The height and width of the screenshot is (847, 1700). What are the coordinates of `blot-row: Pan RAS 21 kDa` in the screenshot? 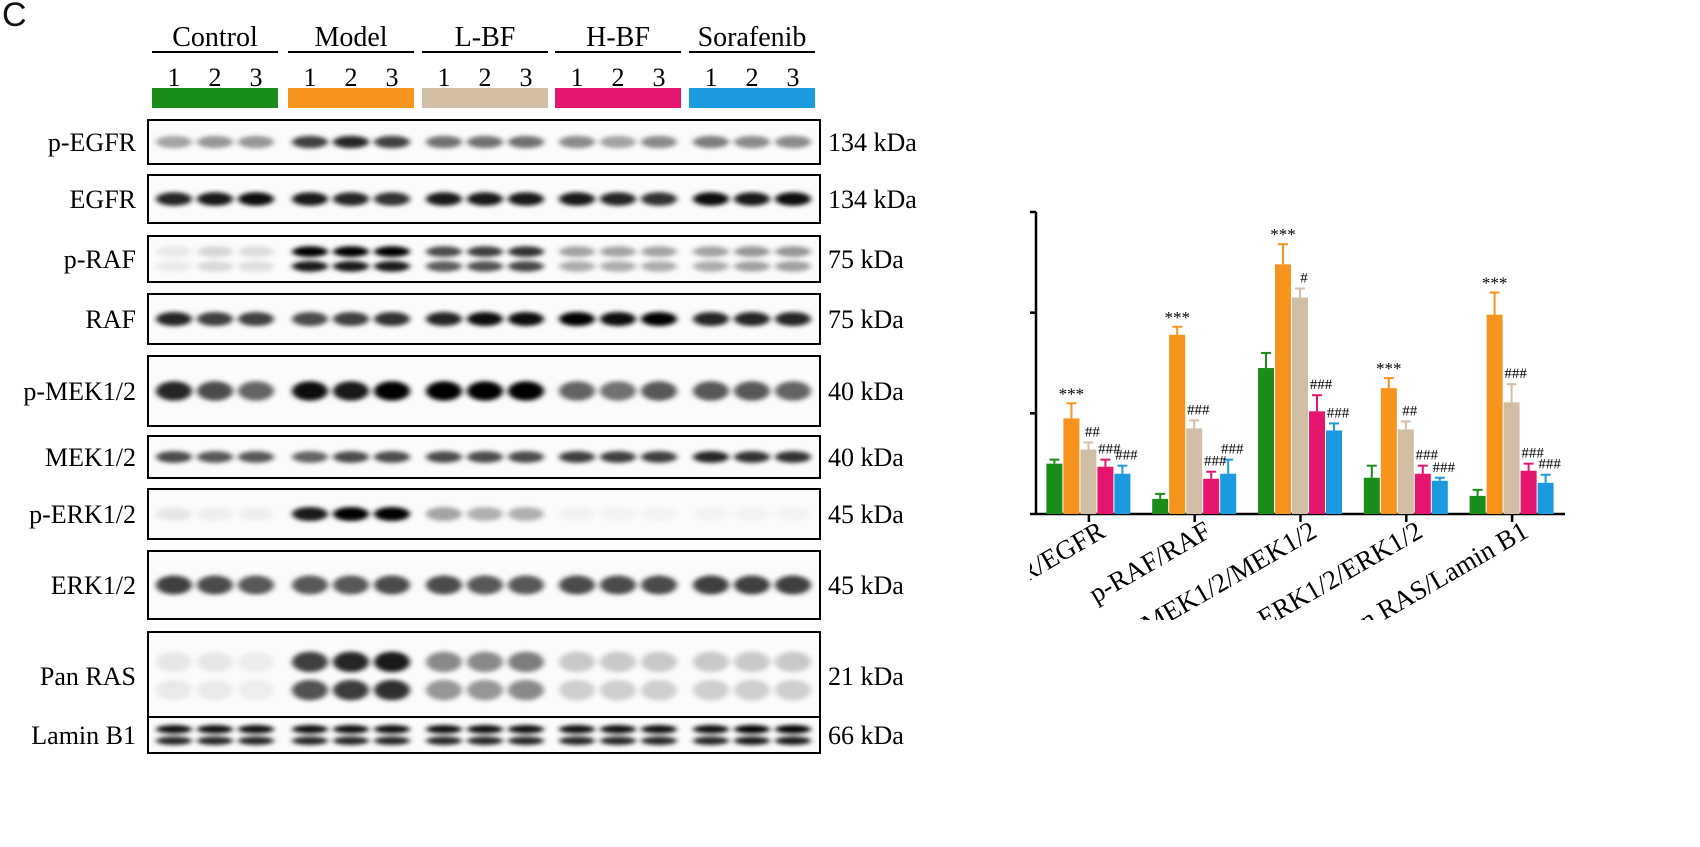 It's located at (472, 676).